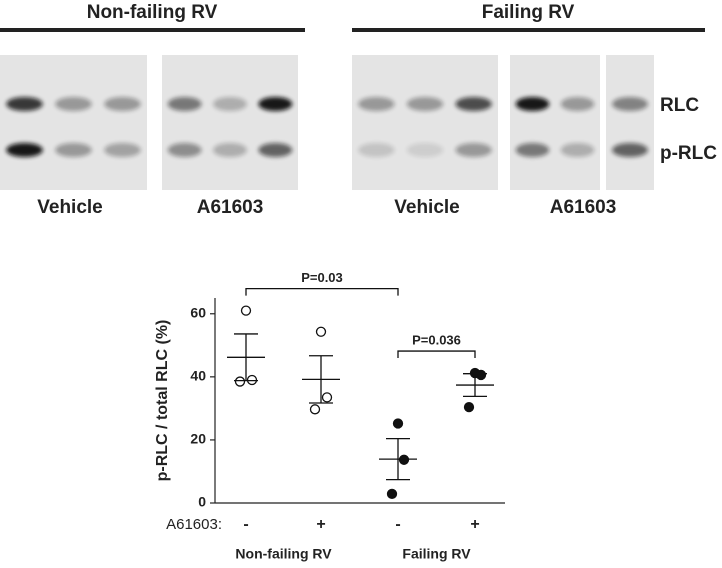 The image size is (722, 568). I want to click on band-label: p-RLC, so click(688, 153).